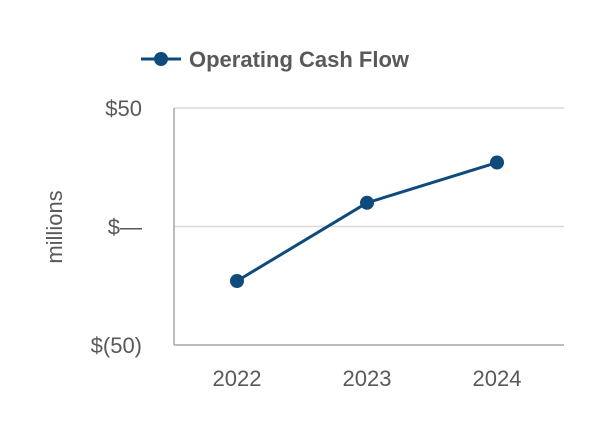 The image size is (594, 422). Describe the element at coordinates (125, 227) in the screenshot. I see `y-tick-label: $—` at that location.